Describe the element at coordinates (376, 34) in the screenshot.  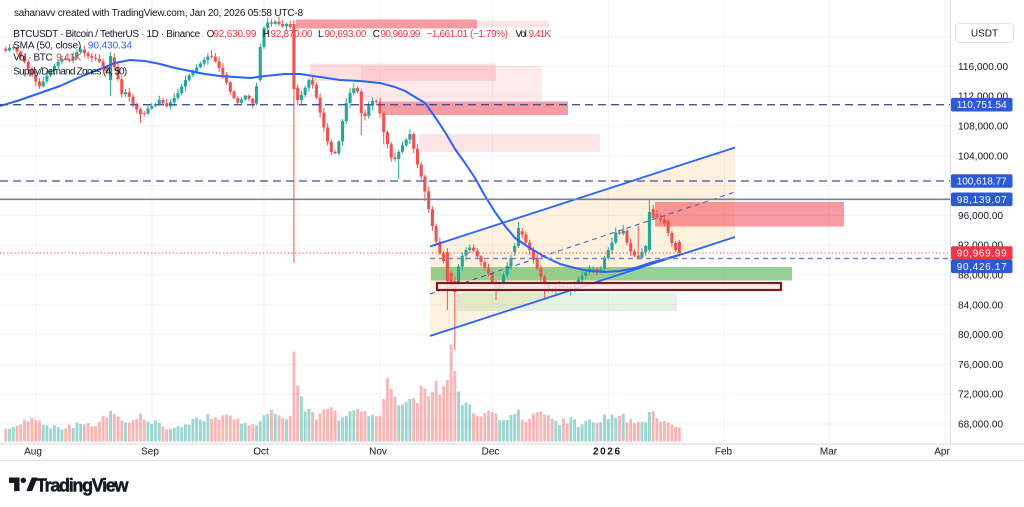
I see `svg-text: C` at that location.